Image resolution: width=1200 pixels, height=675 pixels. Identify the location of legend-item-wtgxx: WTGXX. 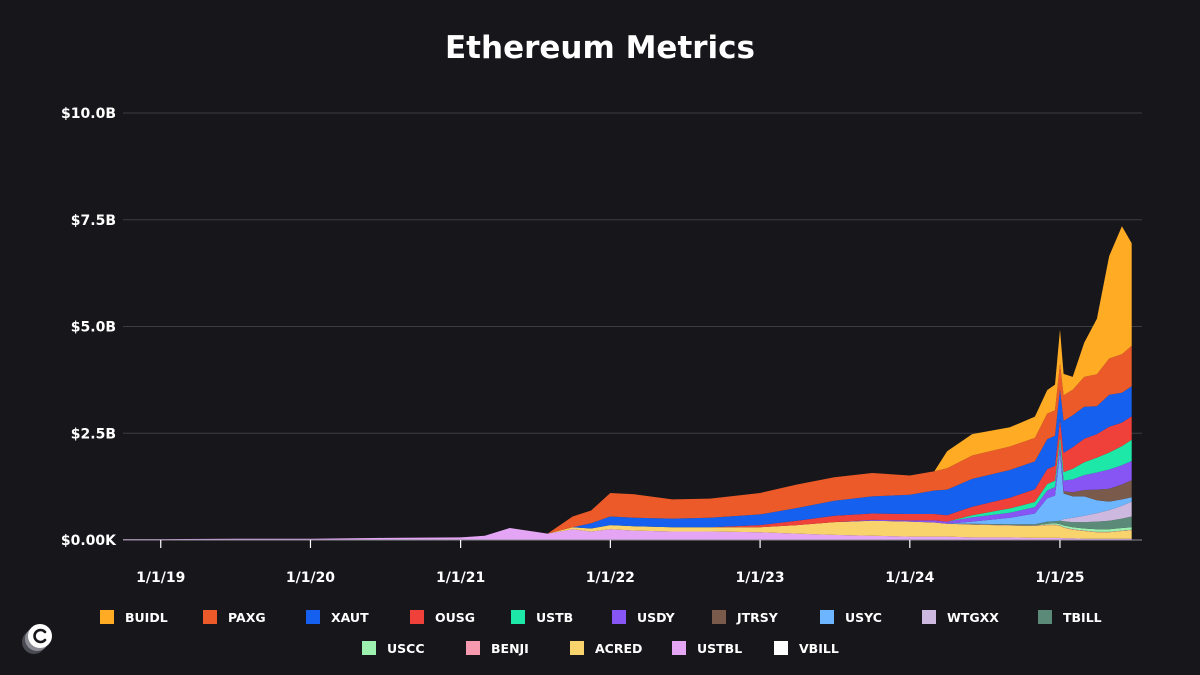
(960, 617).